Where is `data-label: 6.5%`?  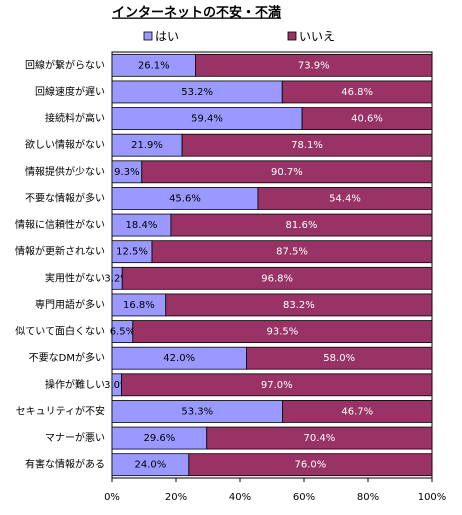 data-label: 6.5% is located at coordinates (122, 332).